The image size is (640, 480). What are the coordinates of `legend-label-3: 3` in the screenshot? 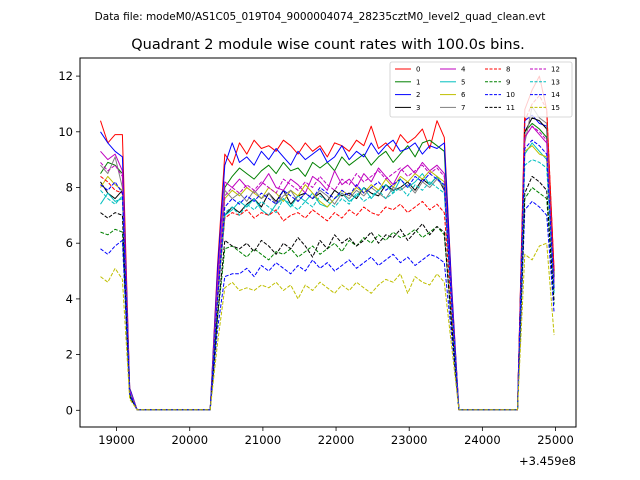 It's located at (418, 108).